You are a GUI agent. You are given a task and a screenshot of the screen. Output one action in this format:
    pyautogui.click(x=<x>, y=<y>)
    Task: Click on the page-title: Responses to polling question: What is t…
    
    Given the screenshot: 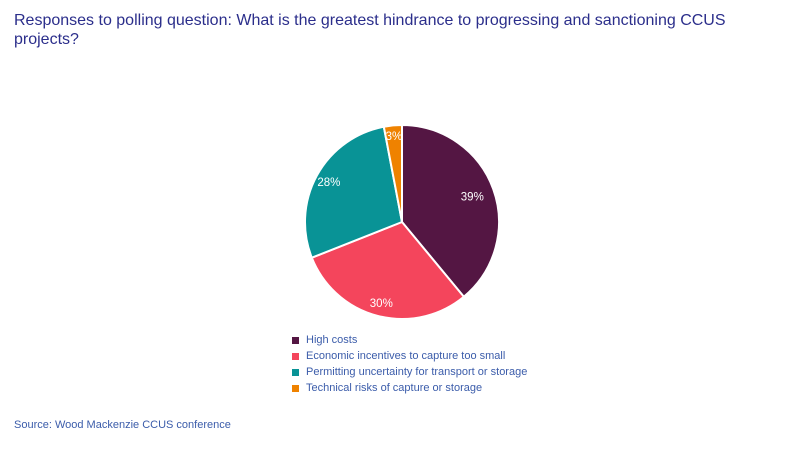 What is the action you would take?
    pyautogui.click(x=370, y=30)
    